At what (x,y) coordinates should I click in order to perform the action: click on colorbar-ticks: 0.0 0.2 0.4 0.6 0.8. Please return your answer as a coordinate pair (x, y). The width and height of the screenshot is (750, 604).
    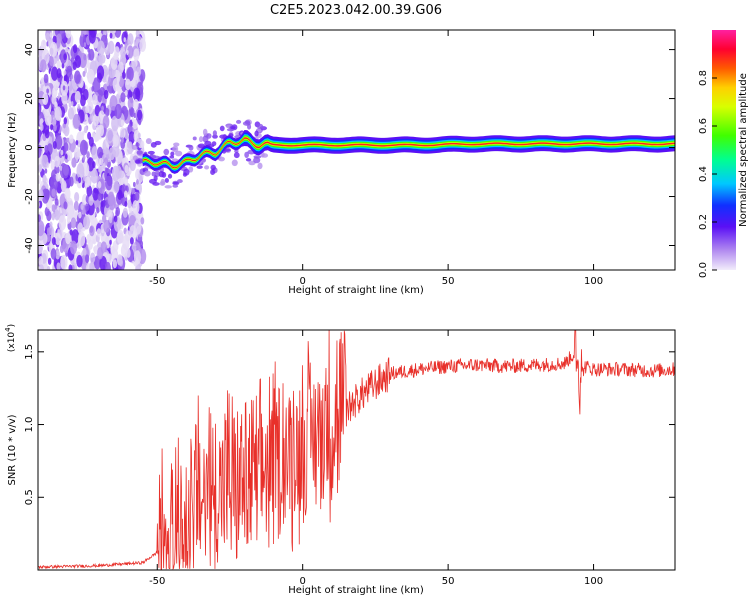
    Looking at the image, I should click on (707, 174).